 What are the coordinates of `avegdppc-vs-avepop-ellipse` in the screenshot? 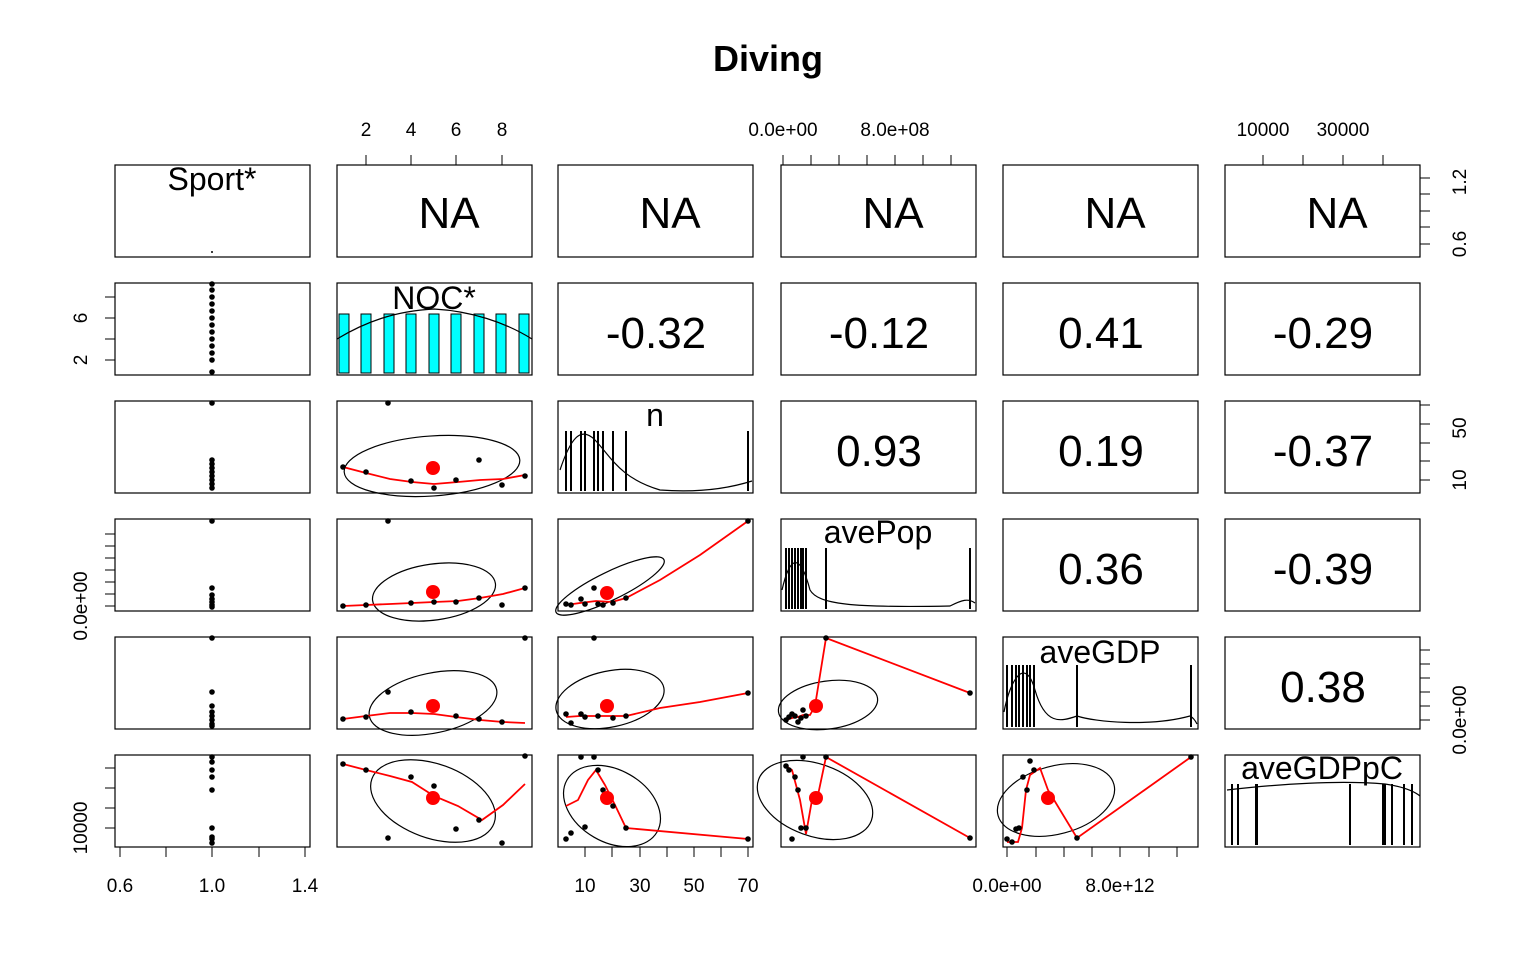 It's located at (815, 800).